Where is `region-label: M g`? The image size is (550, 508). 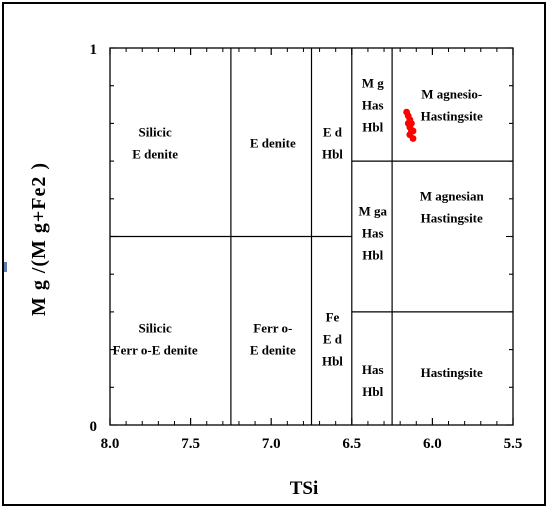
region-label: M g is located at coordinates (373, 83).